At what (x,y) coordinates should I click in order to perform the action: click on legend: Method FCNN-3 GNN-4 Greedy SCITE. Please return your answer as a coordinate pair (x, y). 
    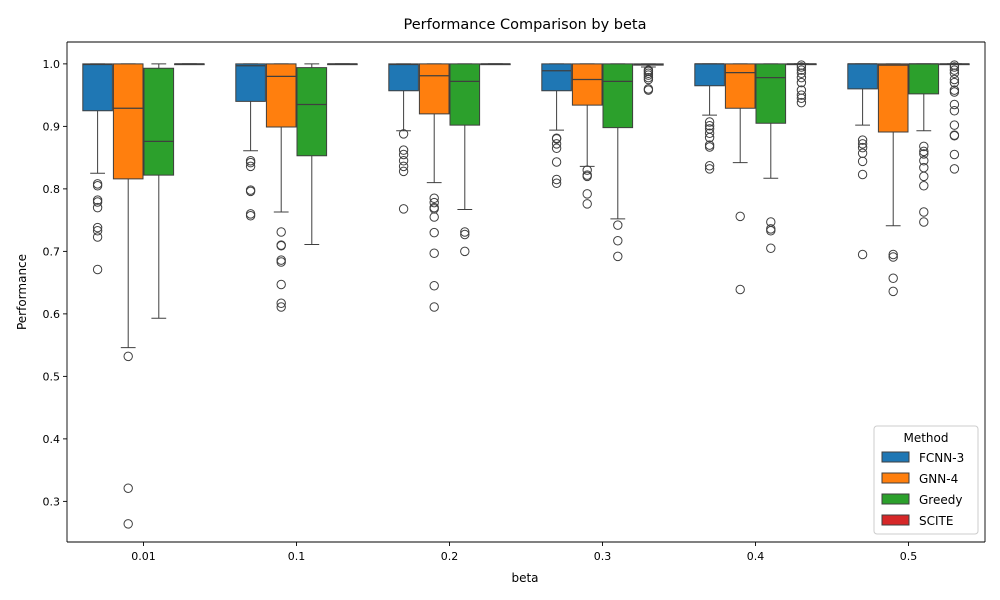
    Looking at the image, I should click on (926, 480).